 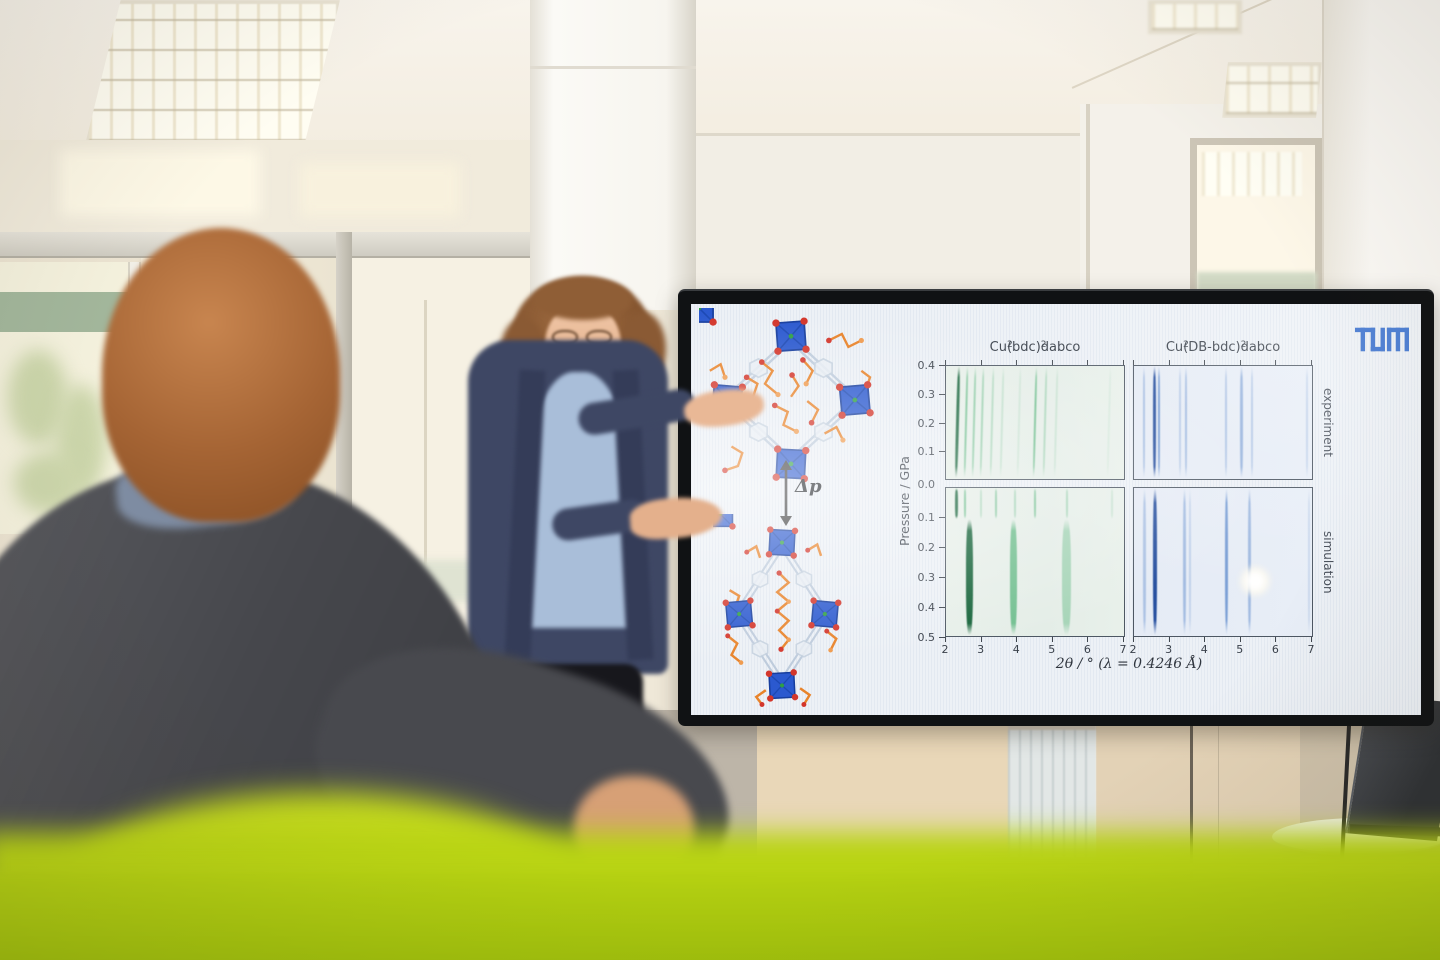 I want to click on wall-corner-line, so click(x=1088, y=199).